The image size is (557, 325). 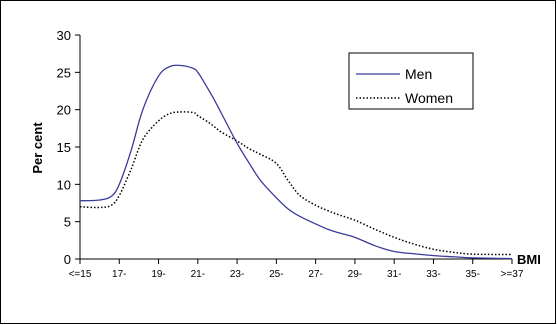 I want to click on x-tick-label: >=37, so click(x=512, y=274).